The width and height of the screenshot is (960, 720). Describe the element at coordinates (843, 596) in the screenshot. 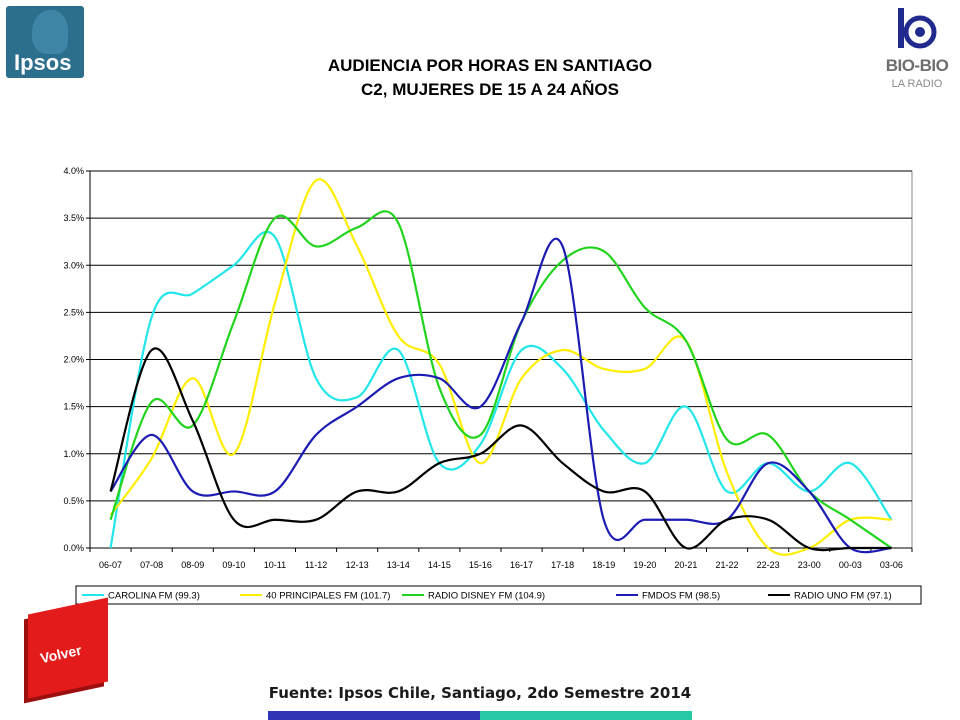

I see `legend-label-5: RADIO UNO FM (97.1)` at that location.